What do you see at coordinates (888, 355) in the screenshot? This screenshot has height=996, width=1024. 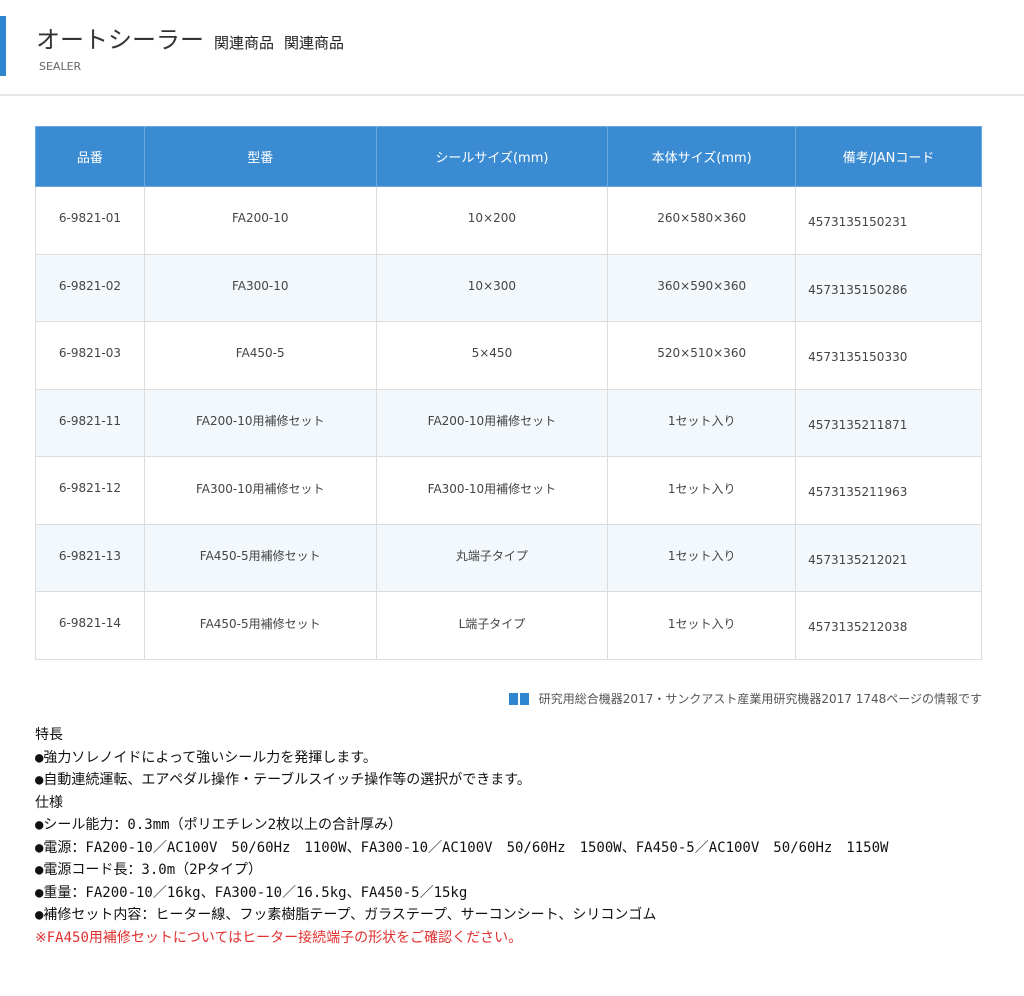 I see `table-cell: 4573135150330` at bounding box center [888, 355].